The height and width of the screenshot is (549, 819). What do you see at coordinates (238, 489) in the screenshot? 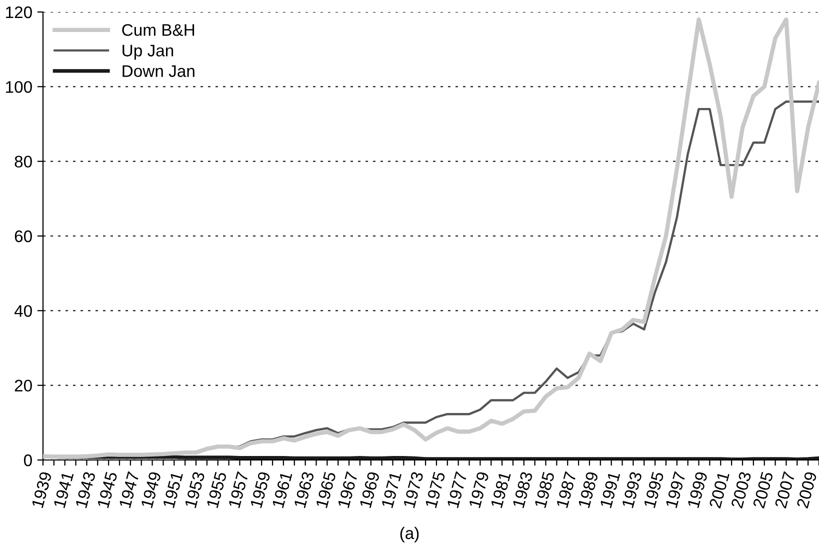
I see `x-tick-label: 1957` at bounding box center [238, 489].